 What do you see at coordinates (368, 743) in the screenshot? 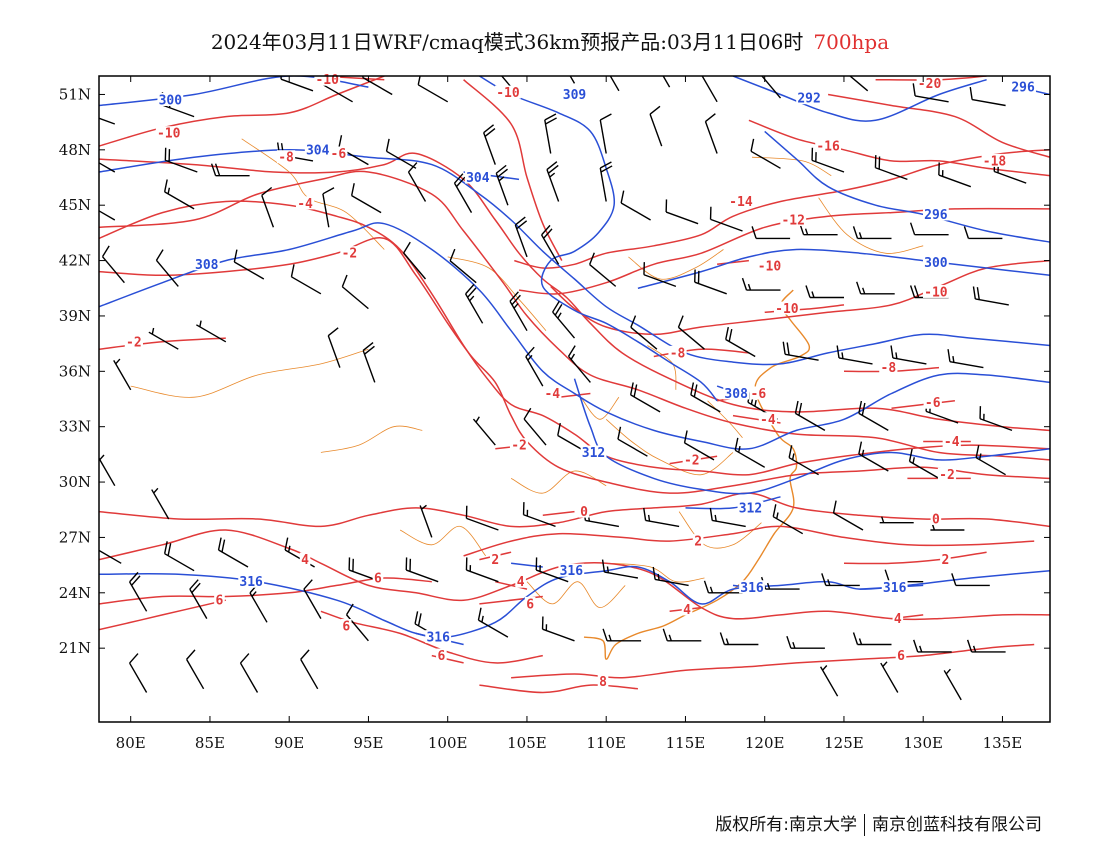
I see `lon-tick-label: 95E` at bounding box center [368, 743].